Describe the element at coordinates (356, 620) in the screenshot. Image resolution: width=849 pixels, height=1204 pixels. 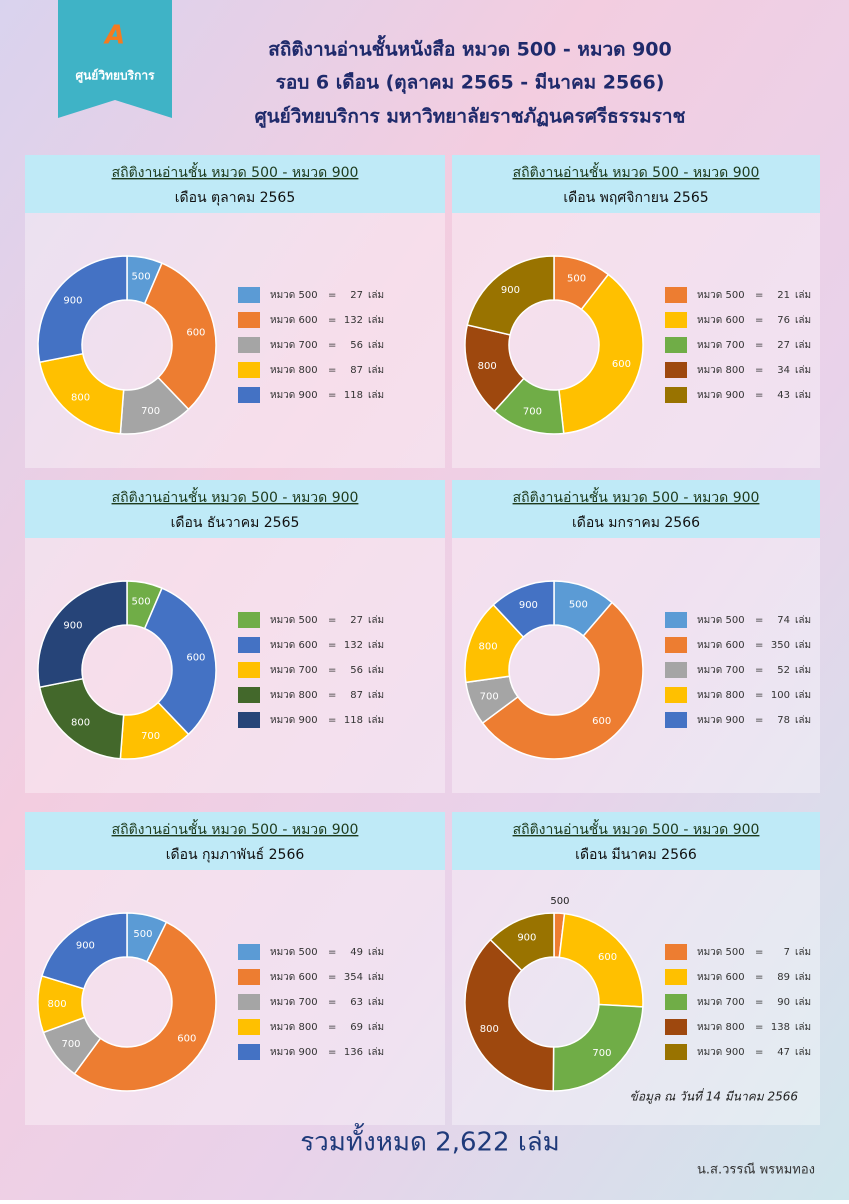
I see `legend-value: 27` at that location.